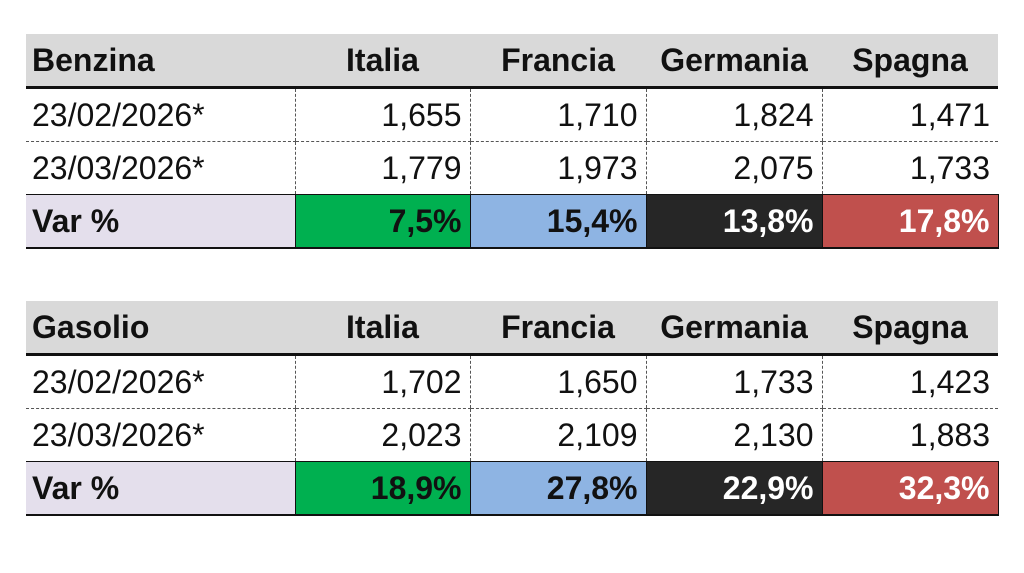  What do you see at coordinates (557, 114) in the screenshot?
I see `price-cell-francia: 1,710` at bounding box center [557, 114].